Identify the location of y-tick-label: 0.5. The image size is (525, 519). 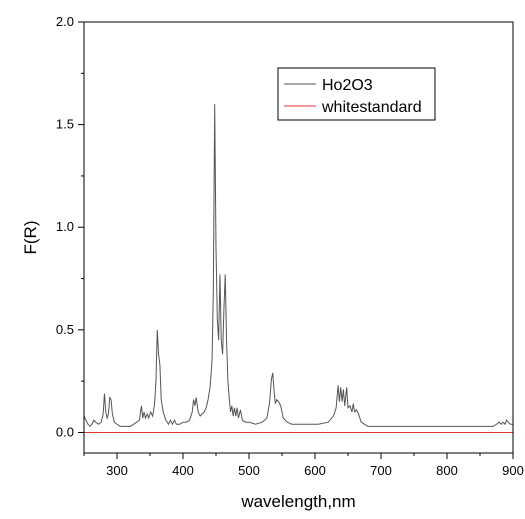
(65, 329).